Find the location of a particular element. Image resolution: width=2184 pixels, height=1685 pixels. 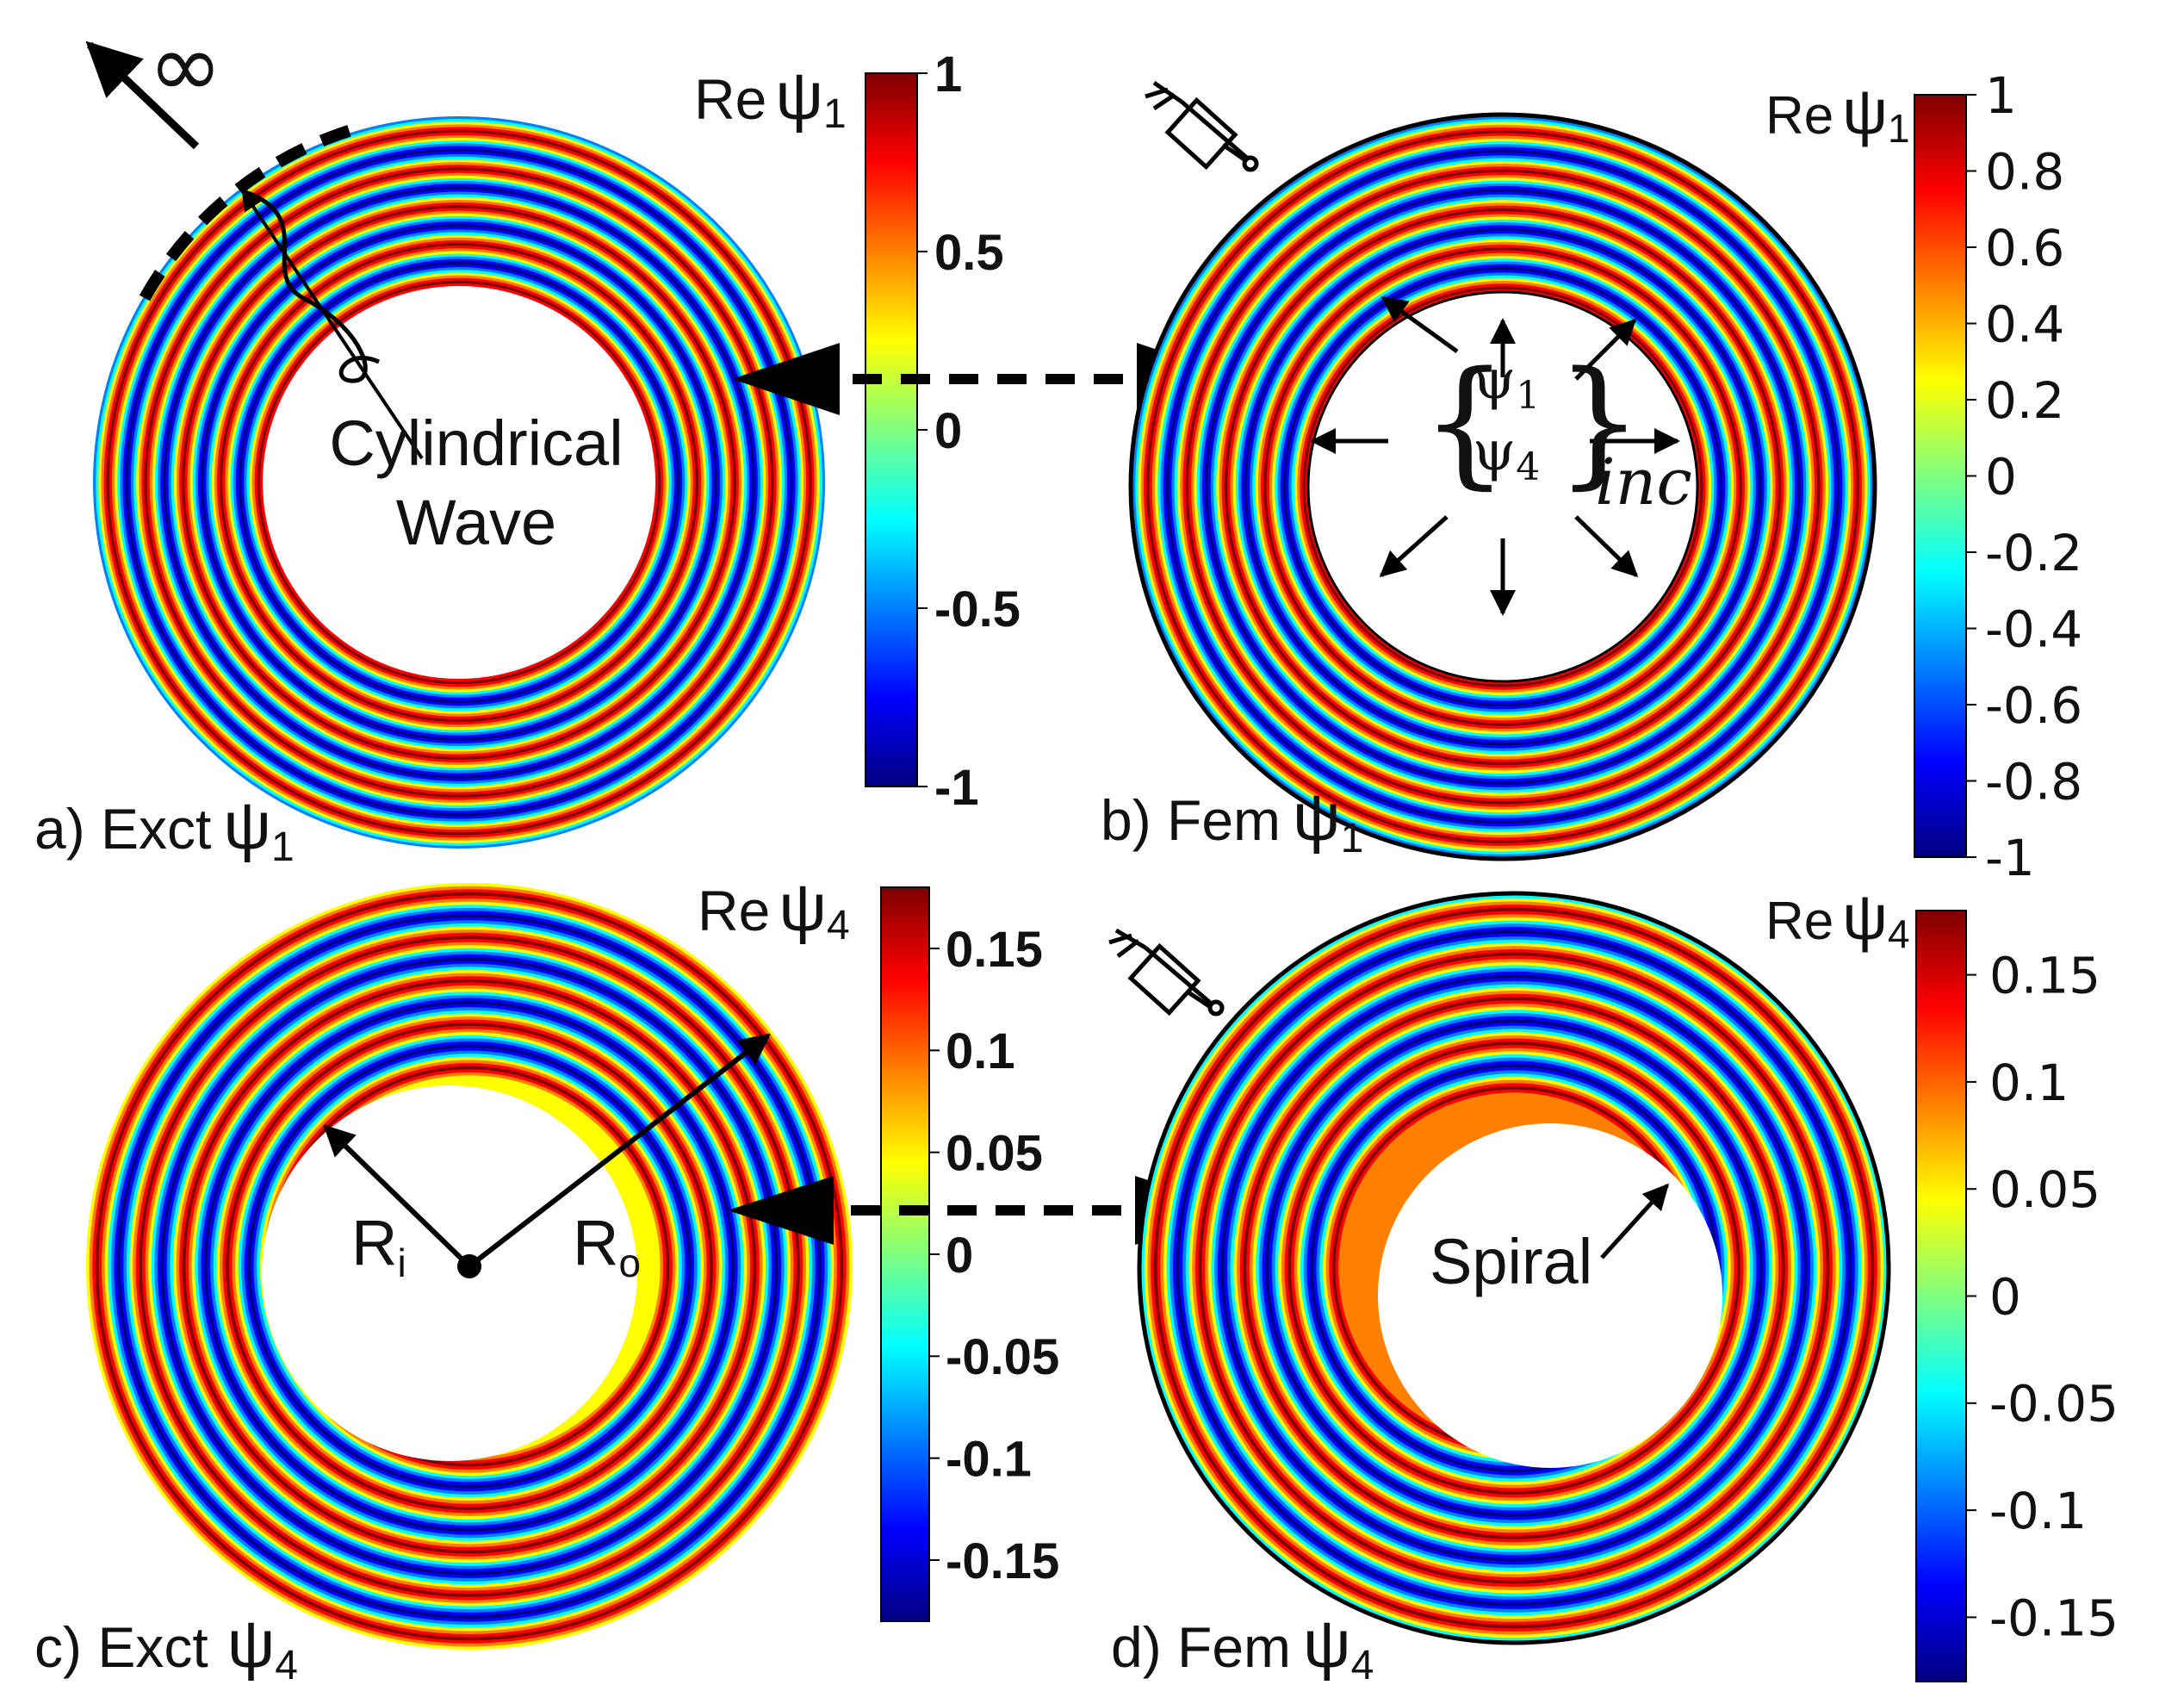

cylindrical-label: Cylindrical is located at coordinates (476, 443).